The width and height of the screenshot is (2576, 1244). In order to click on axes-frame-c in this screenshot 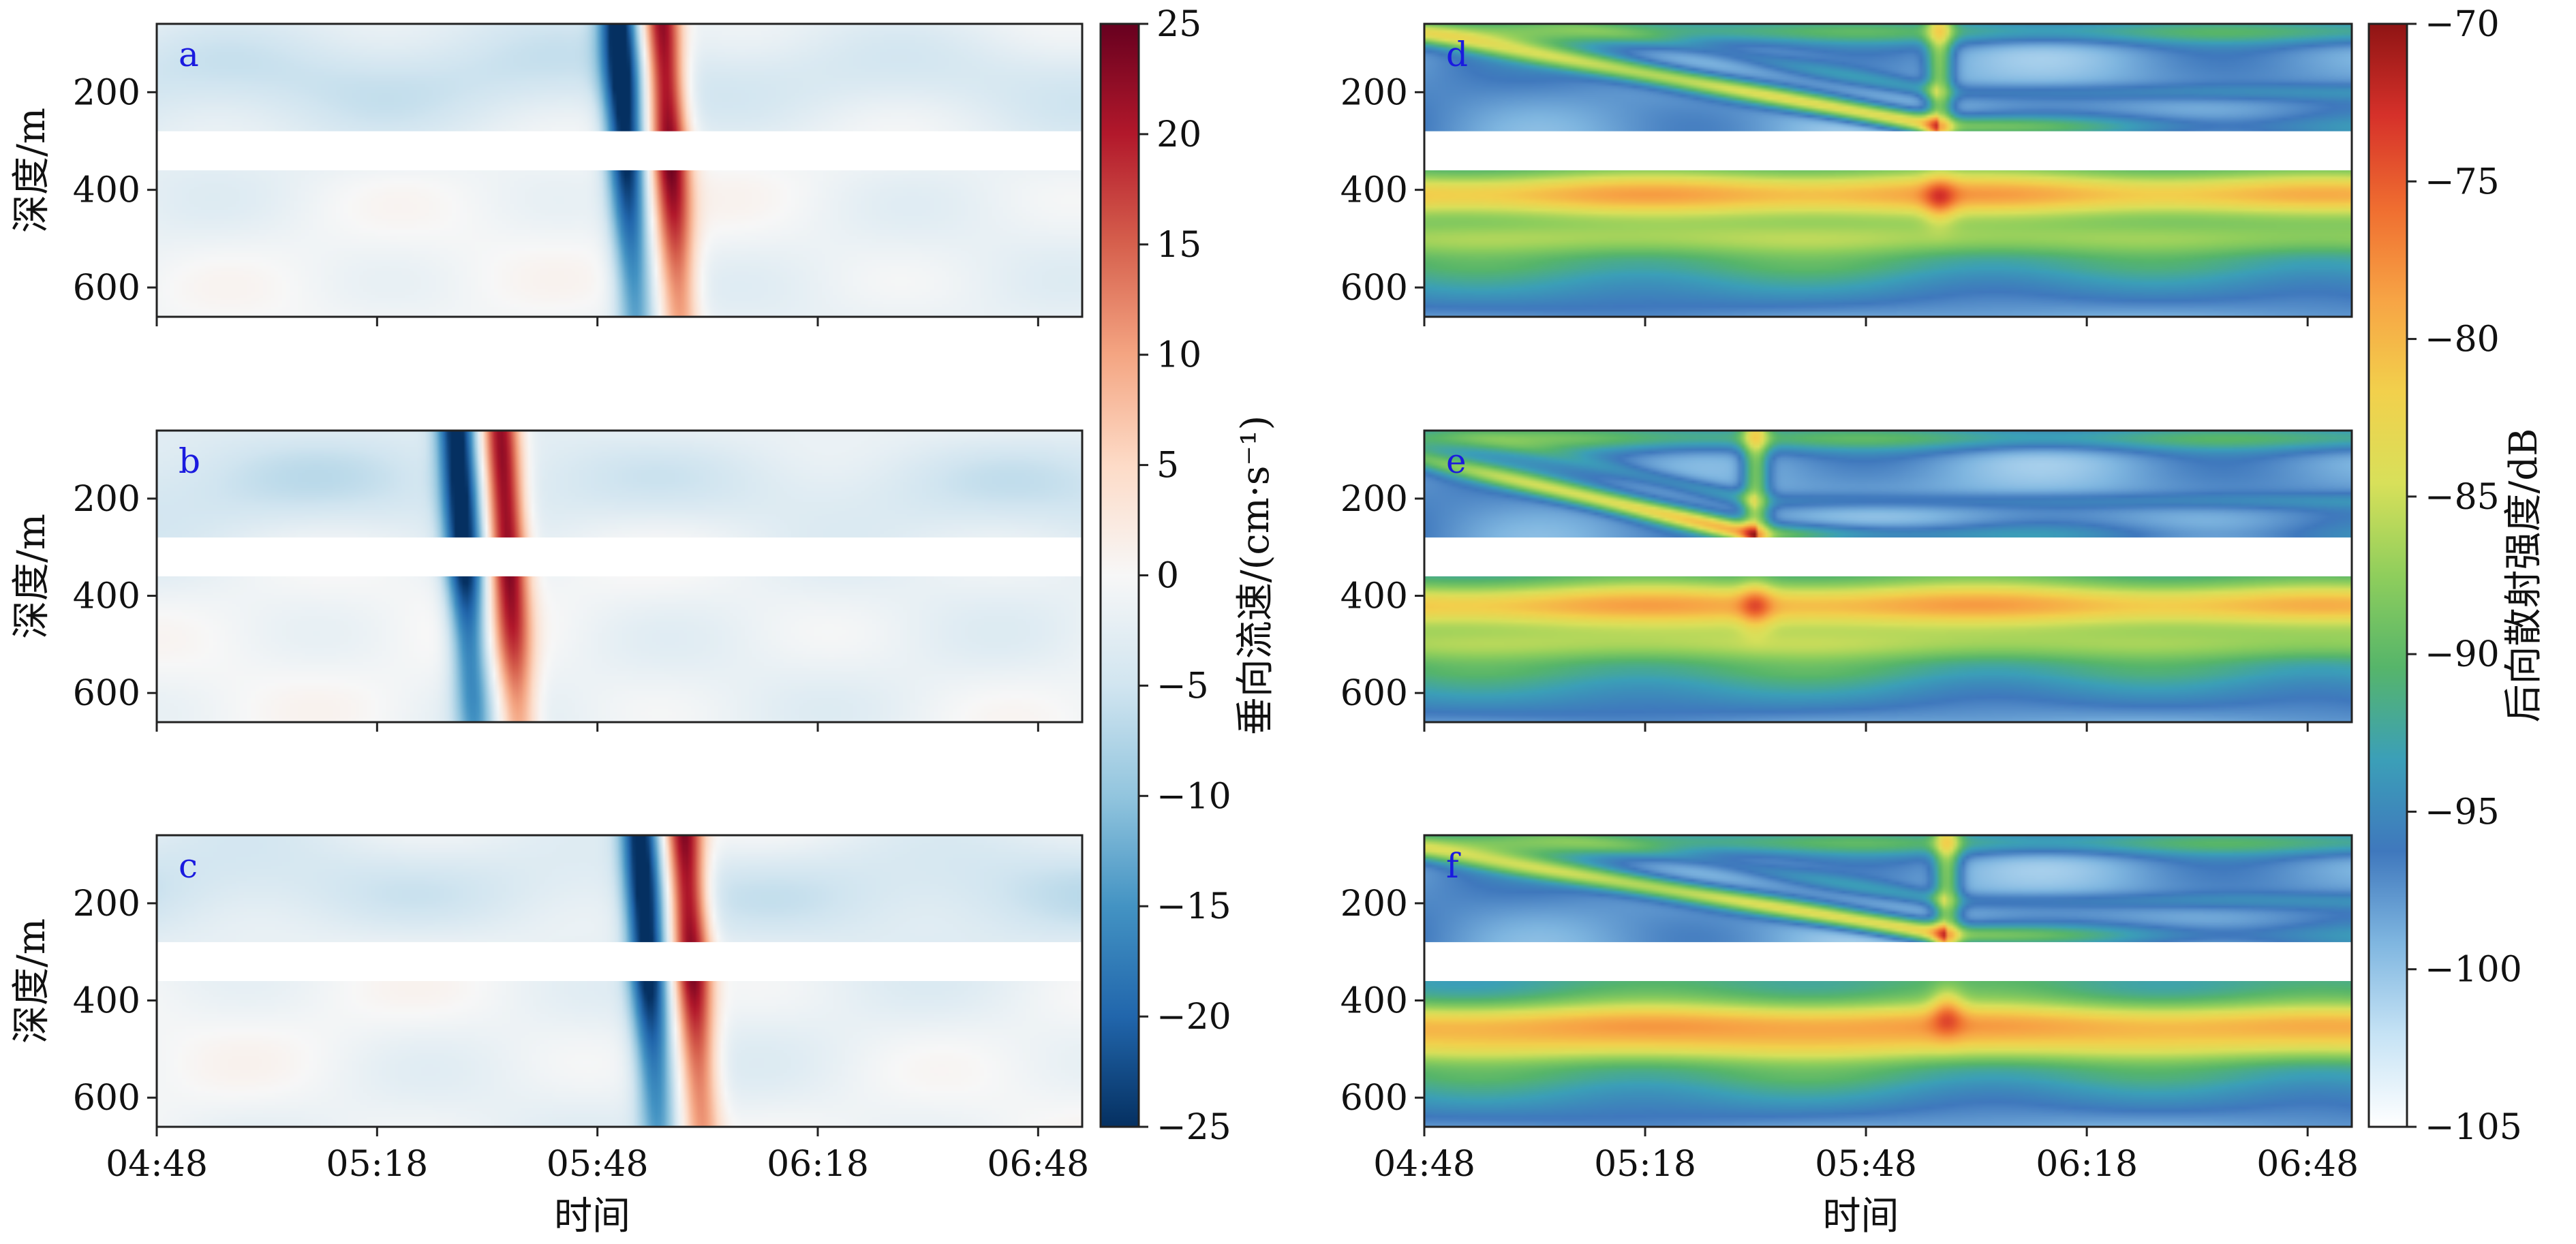, I will do `click(619, 981)`.